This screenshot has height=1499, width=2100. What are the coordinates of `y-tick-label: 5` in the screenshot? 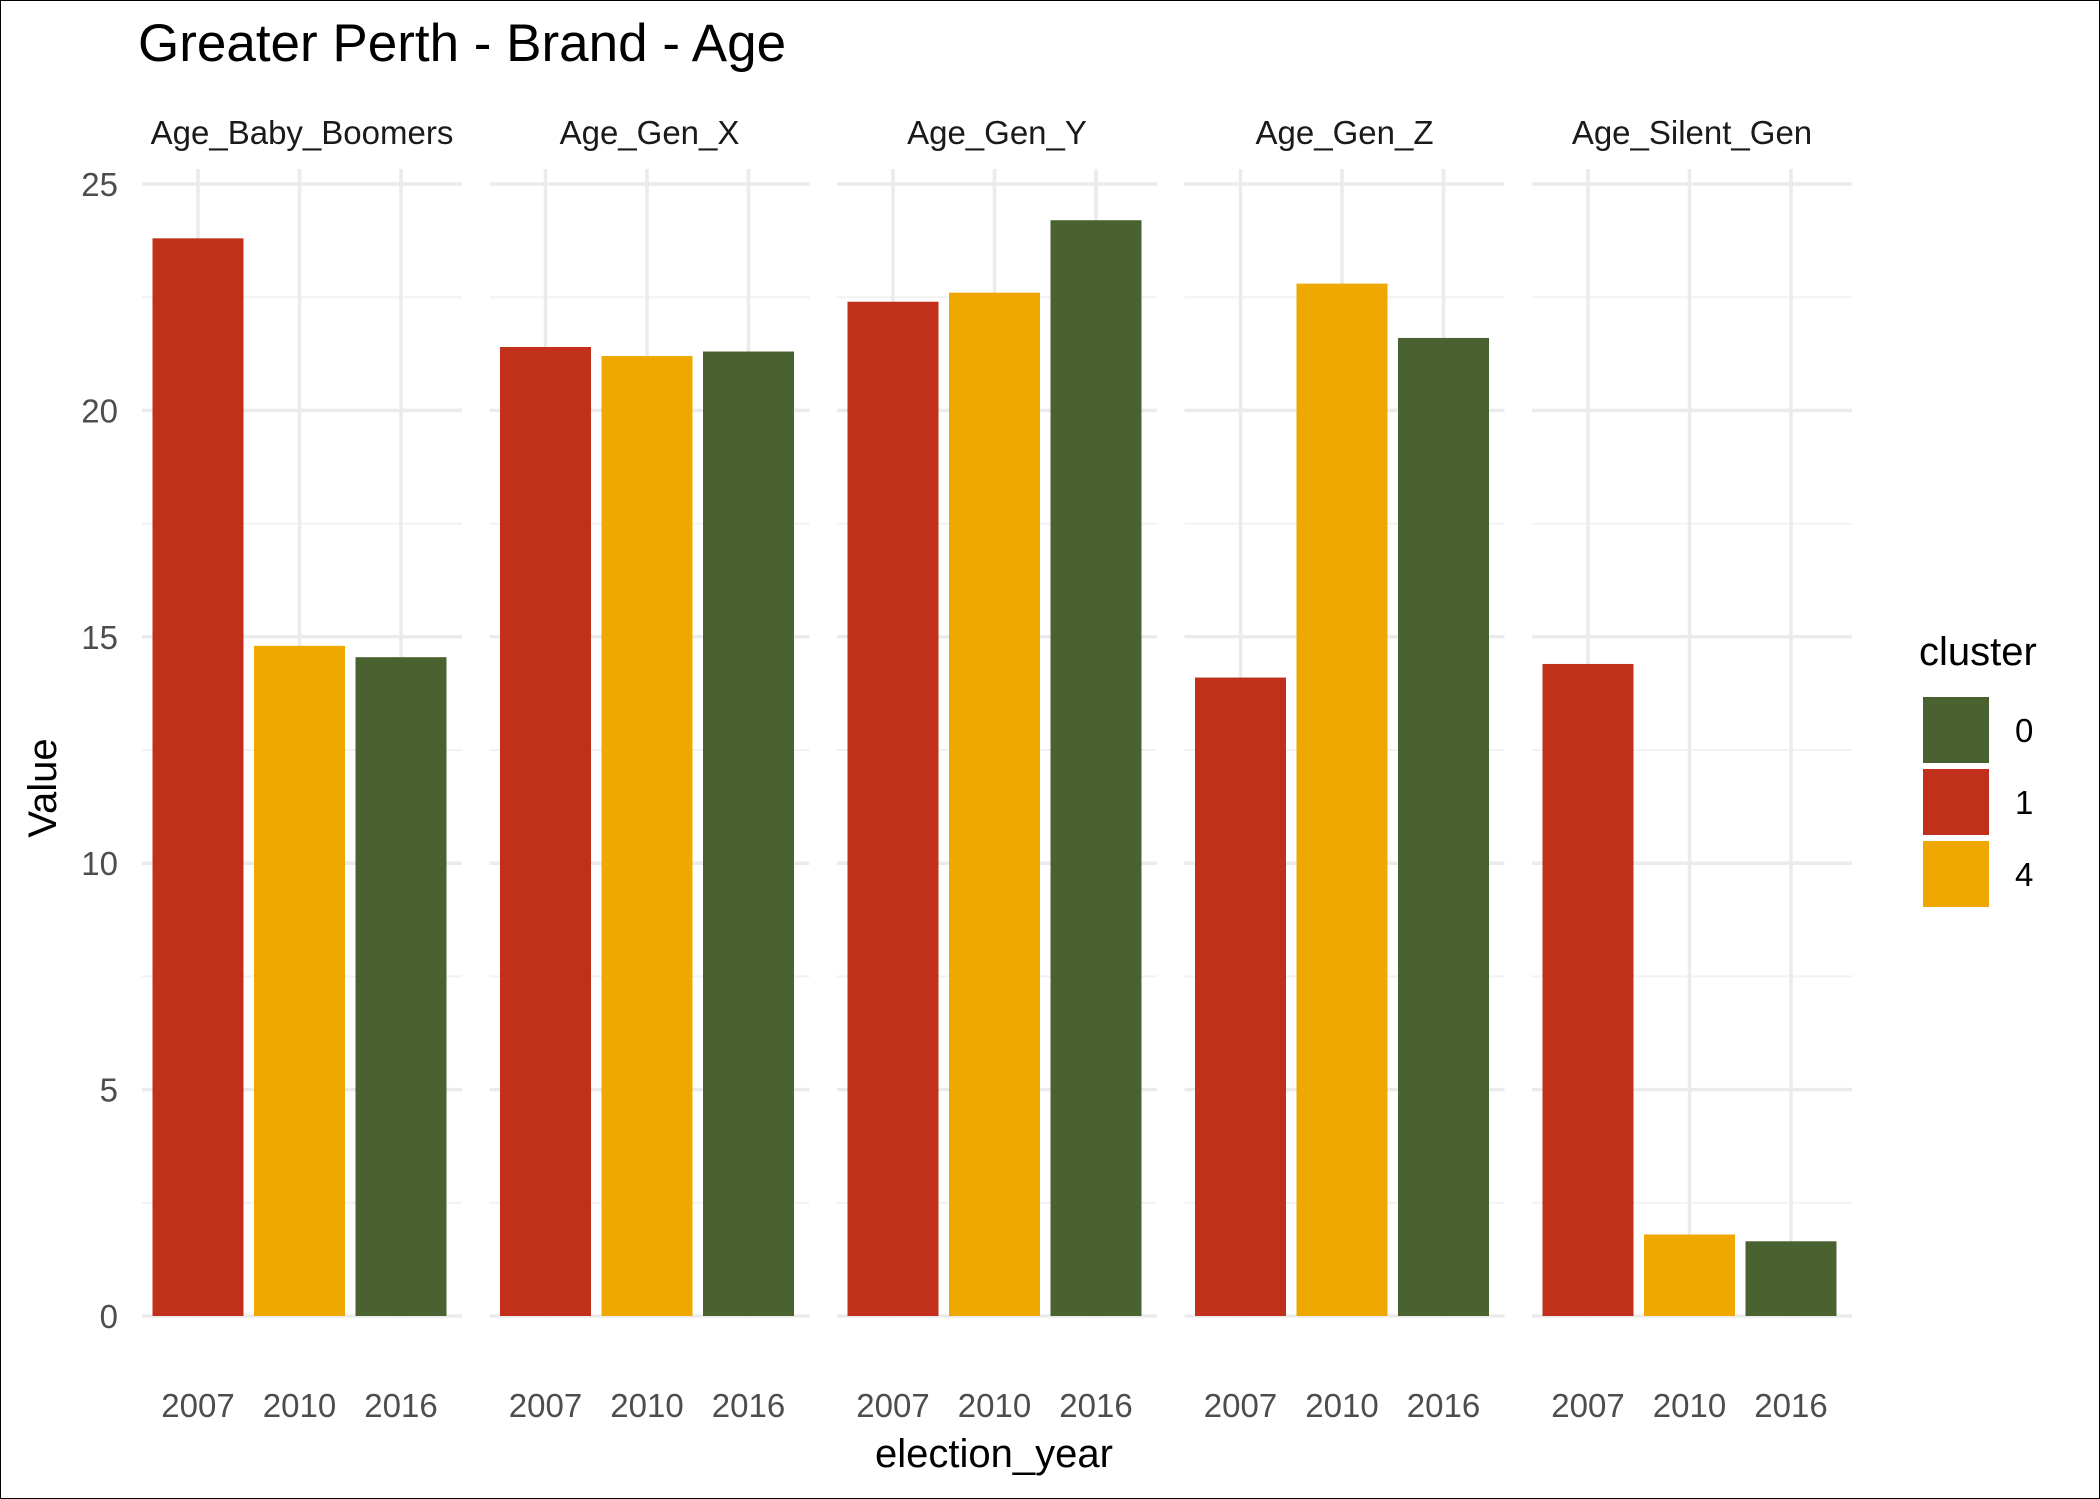 It's located at (109, 1090).